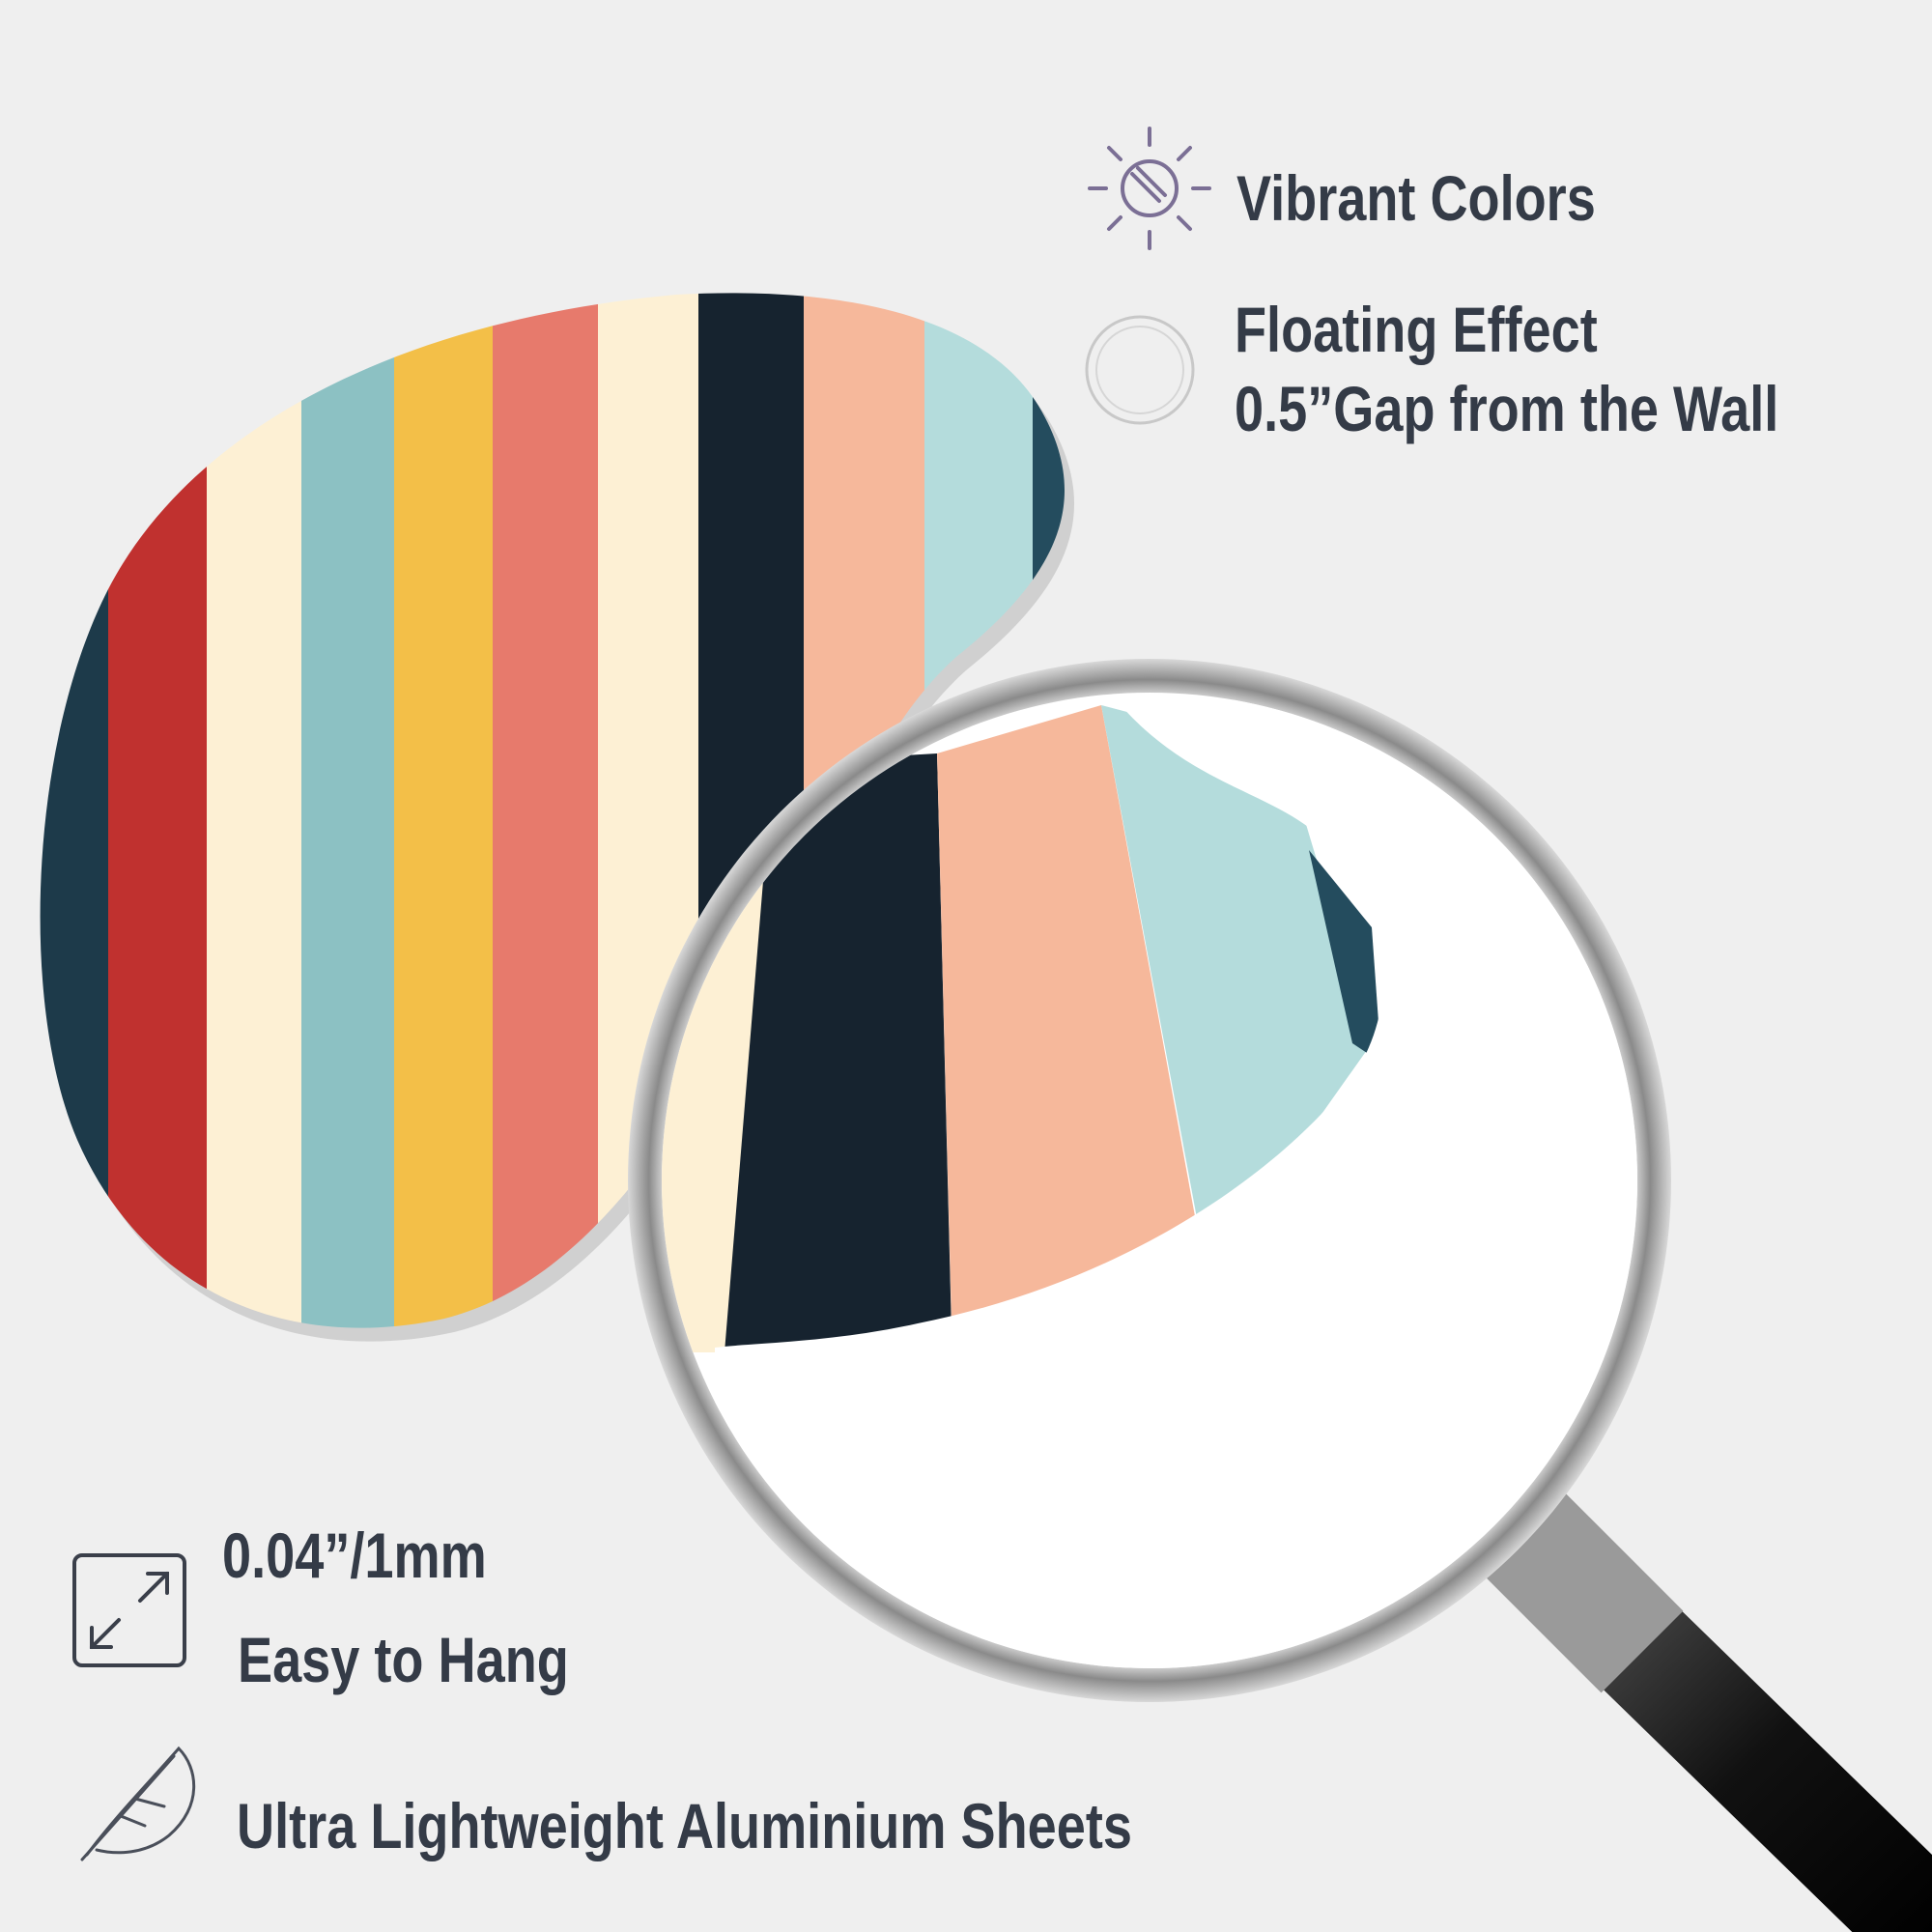  What do you see at coordinates (1149, 188) in the screenshot?
I see `sun-icon` at bounding box center [1149, 188].